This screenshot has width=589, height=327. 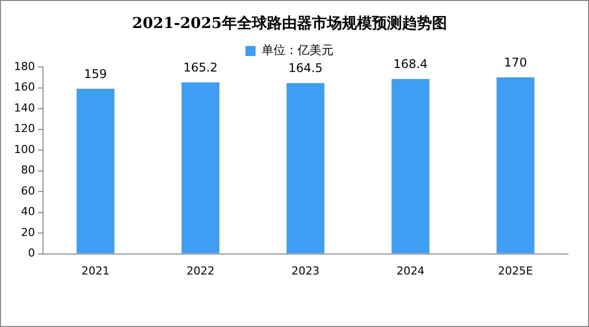 What do you see at coordinates (24, 66) in the screenshot?
I see `y-tick-label: 180` at bounding box center [24, 66].